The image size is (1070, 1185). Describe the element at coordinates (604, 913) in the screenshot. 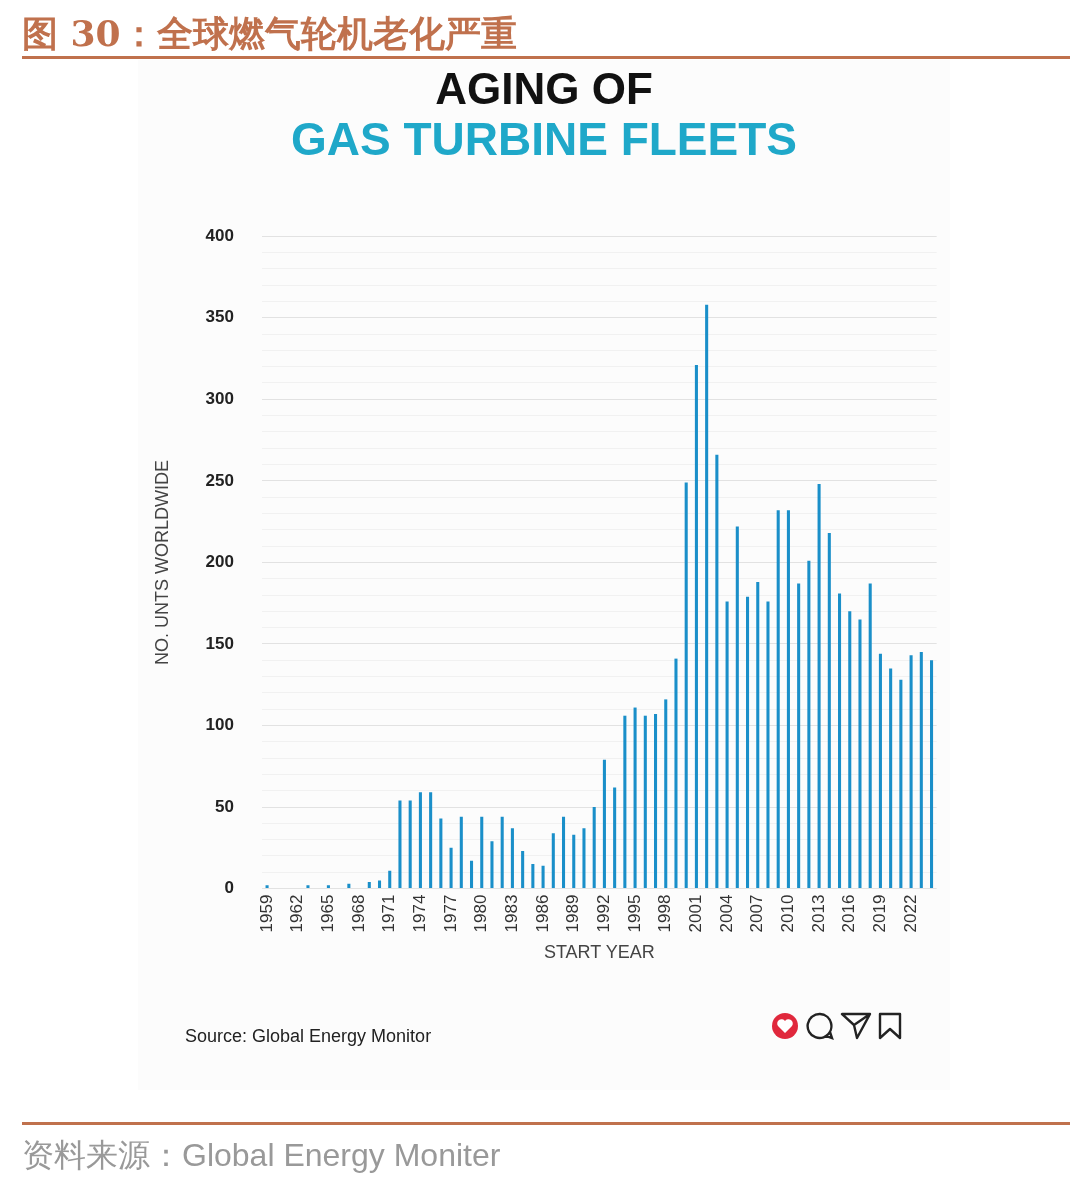

I see `x-tick-label: 1992` at that location.